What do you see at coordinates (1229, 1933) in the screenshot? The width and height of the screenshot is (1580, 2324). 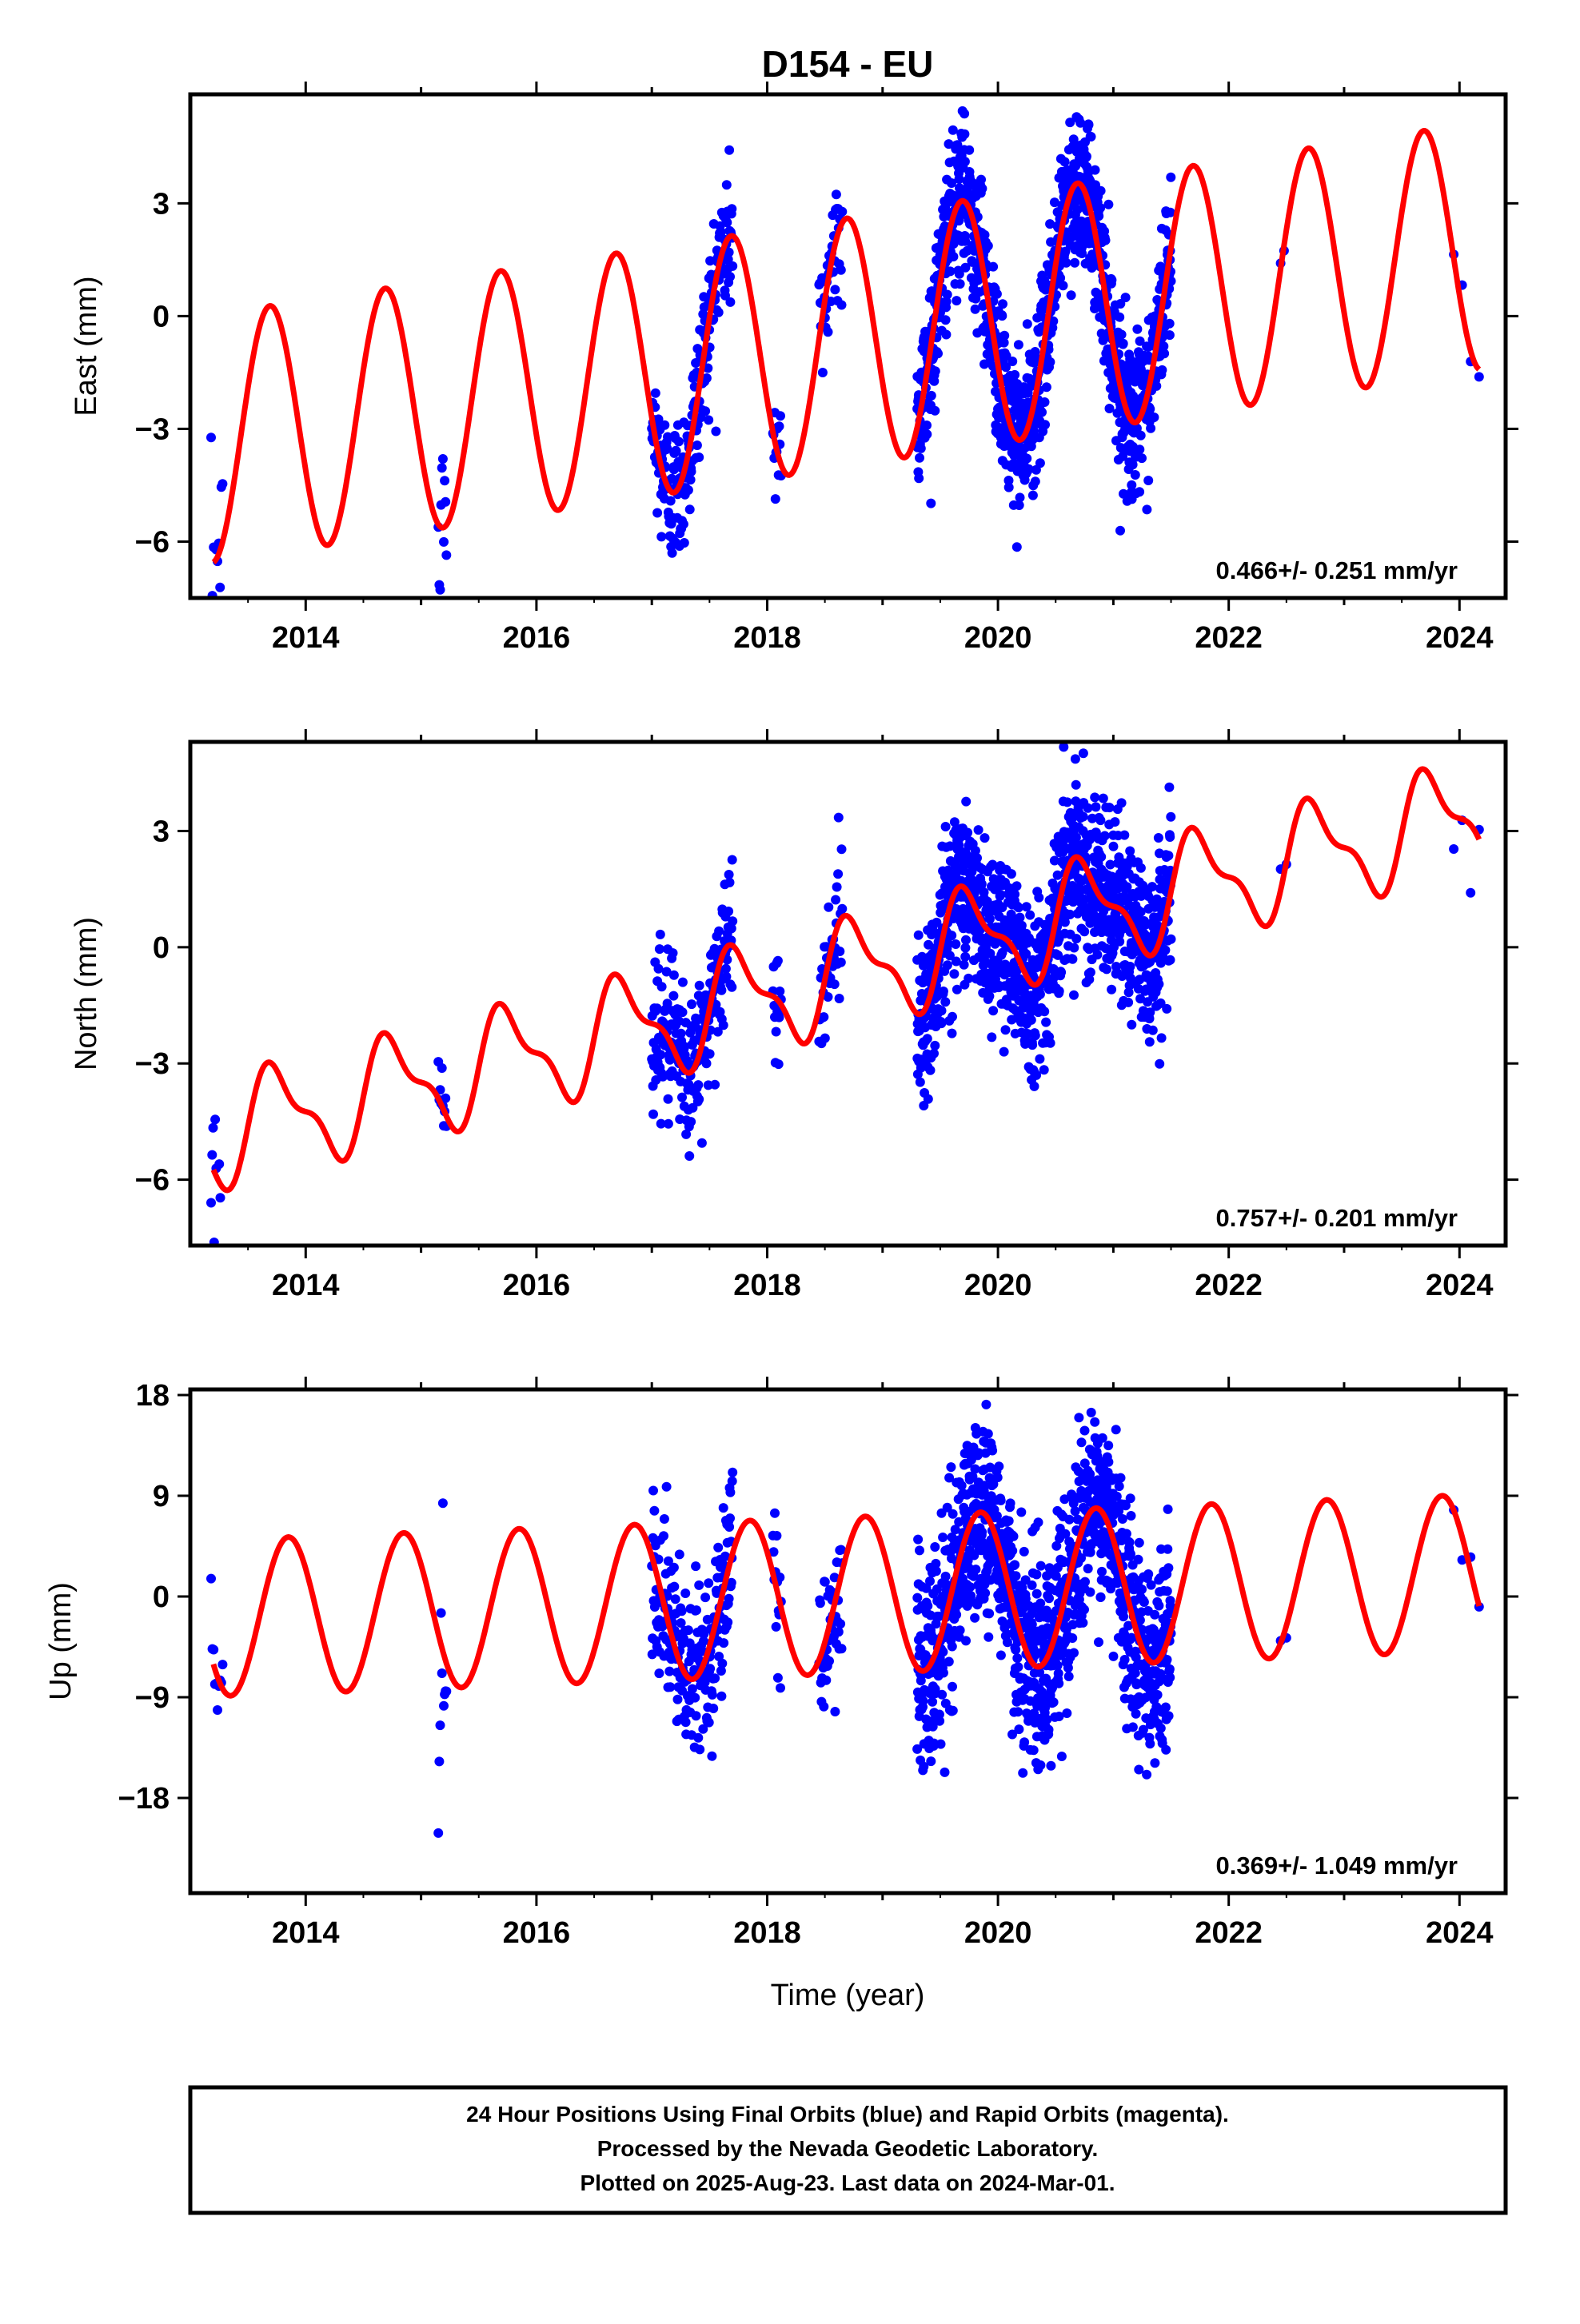 I see `x-tick-label: 2022` at bounding box center [1229, 1933].